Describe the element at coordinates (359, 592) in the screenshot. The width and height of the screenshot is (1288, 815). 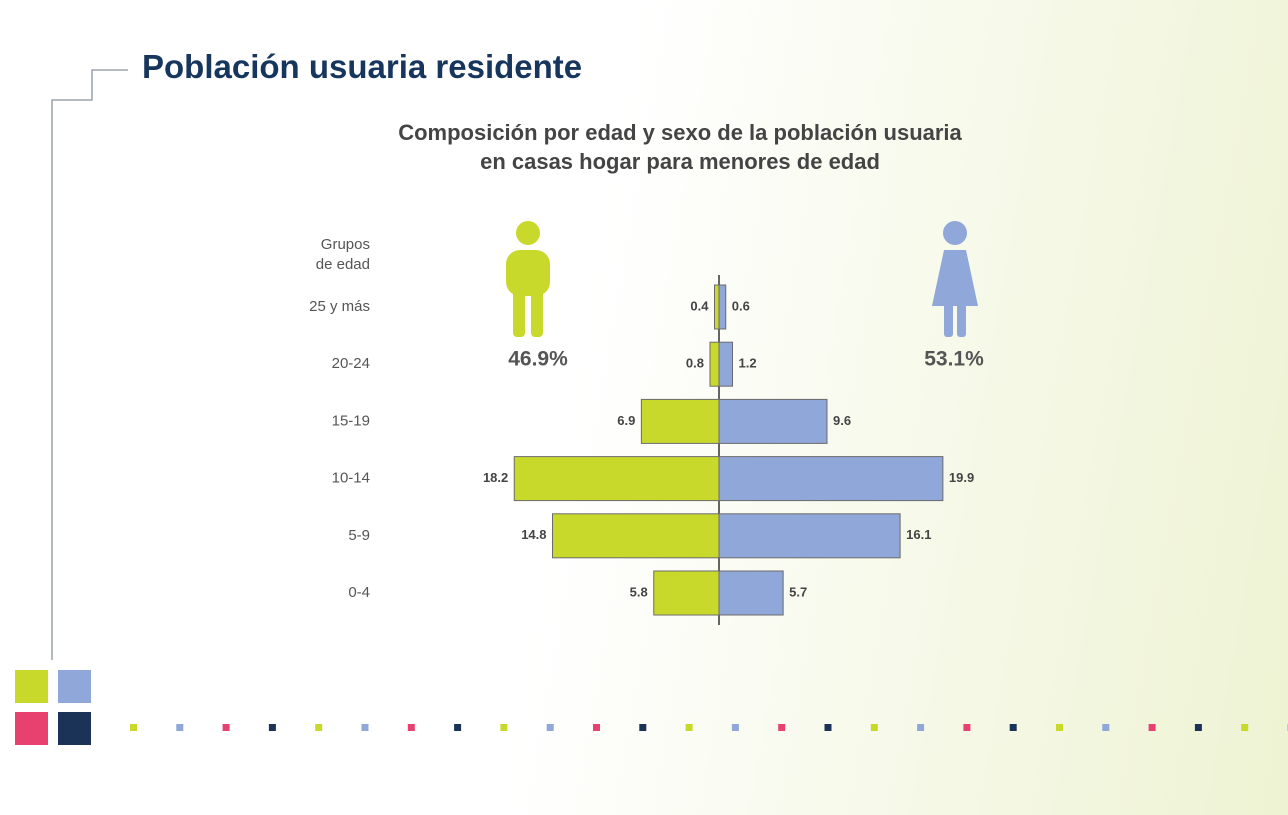
I see `y-tick-label: 0-4` at that location.